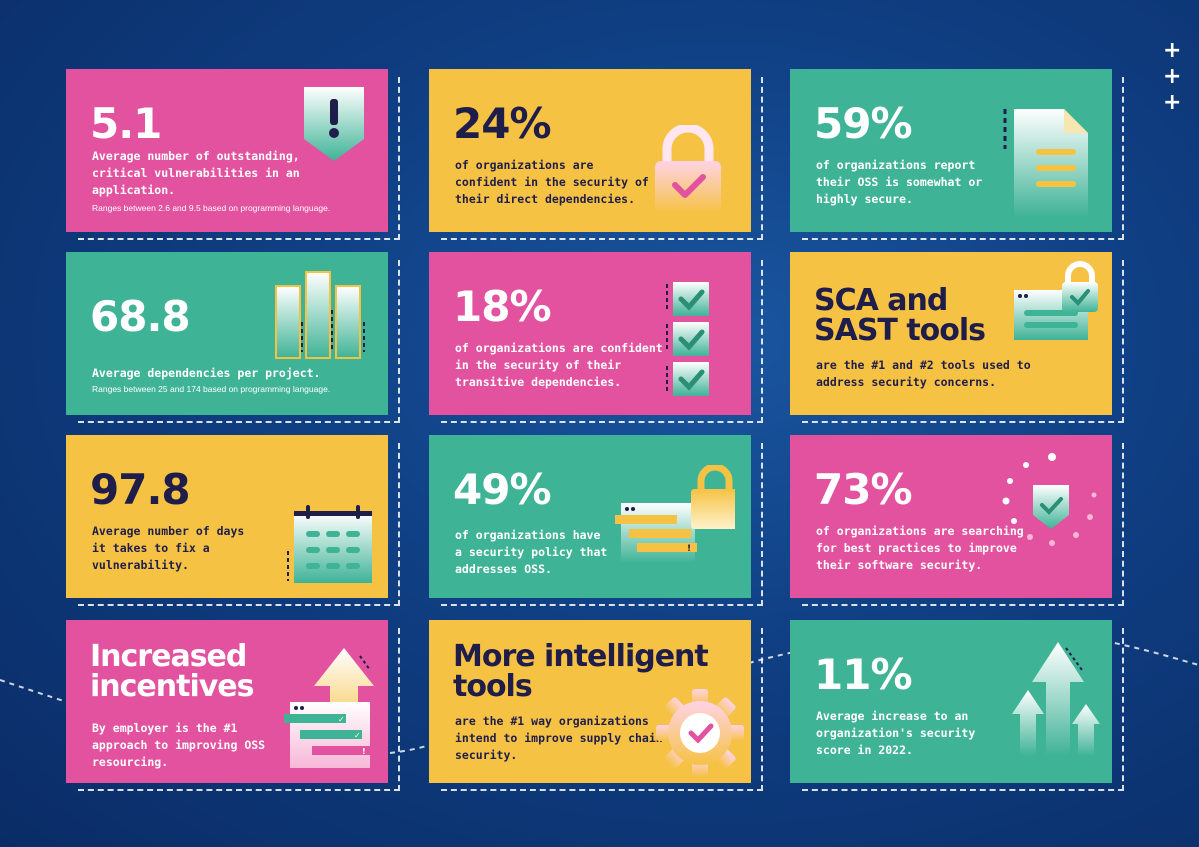 The width and height of the screenshot is (1199, 847). Describe the element at coordinates (1049, 499) in the screenshot. I see `shield-check-icon` at that location.